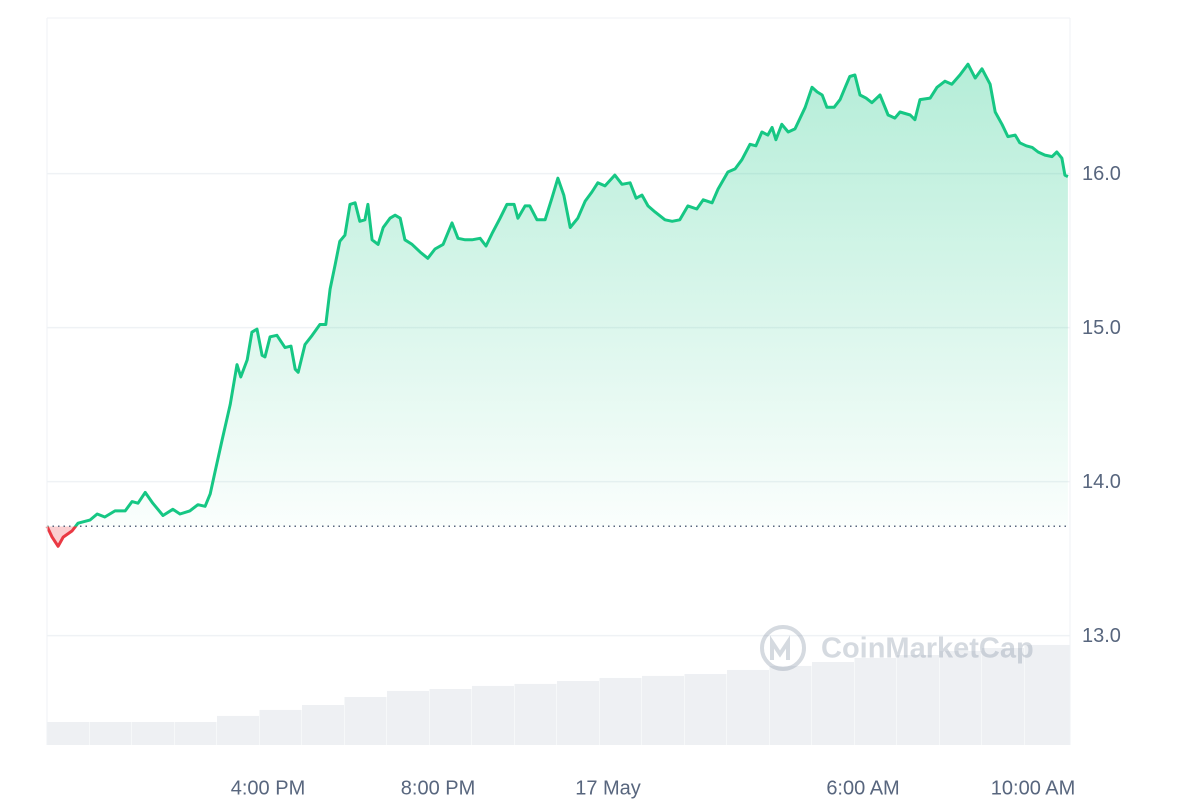 The image size is (1200, 805). Describe the element at coordinates (268, 788) in the screenshot. I see `x-tick-label: 4:00 PM` at that location.